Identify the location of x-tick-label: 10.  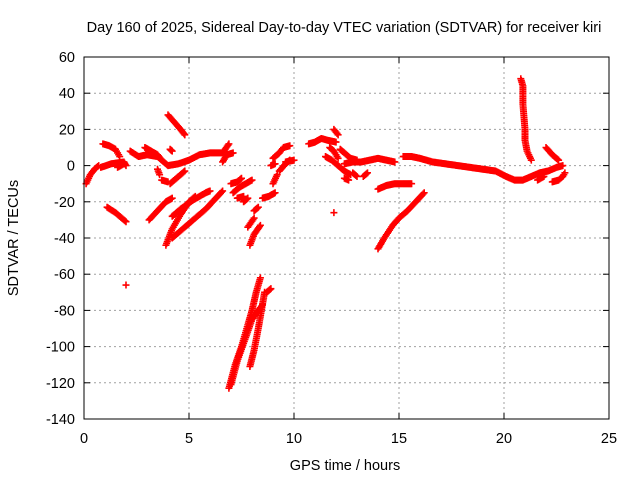
(294, 439).